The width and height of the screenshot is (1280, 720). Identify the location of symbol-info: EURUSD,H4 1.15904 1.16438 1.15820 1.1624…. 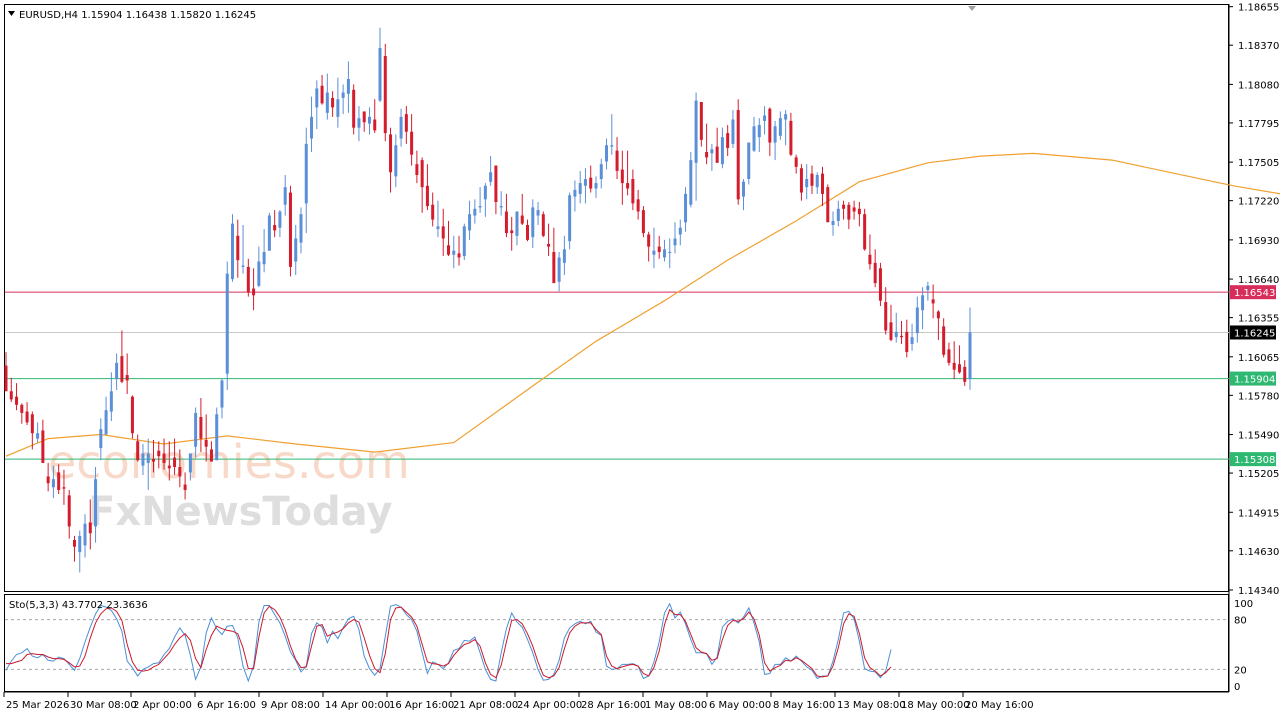
(137, 15).